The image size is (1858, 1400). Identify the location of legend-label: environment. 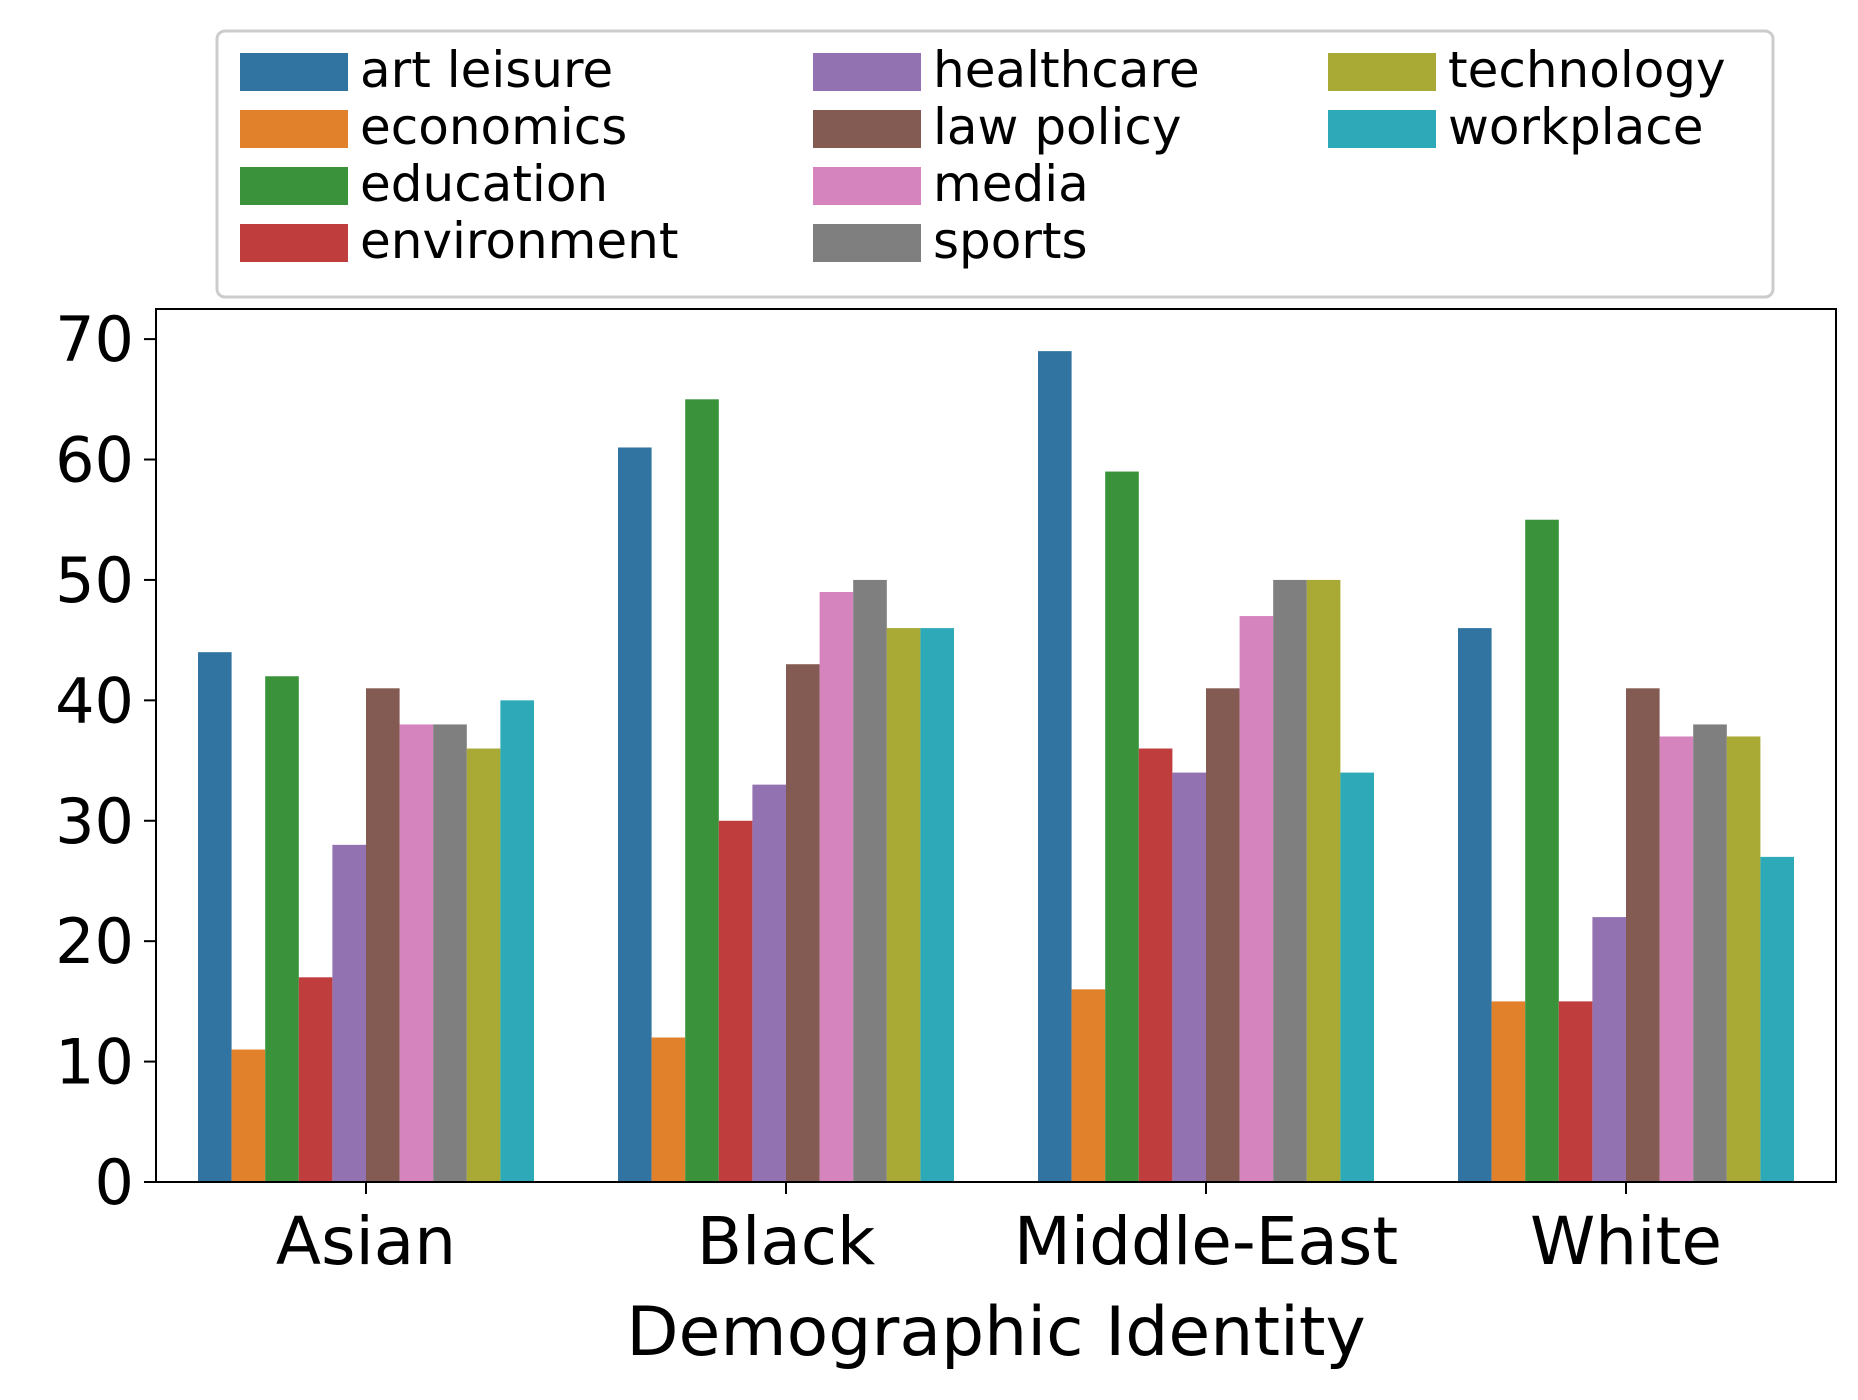
(519, 241).